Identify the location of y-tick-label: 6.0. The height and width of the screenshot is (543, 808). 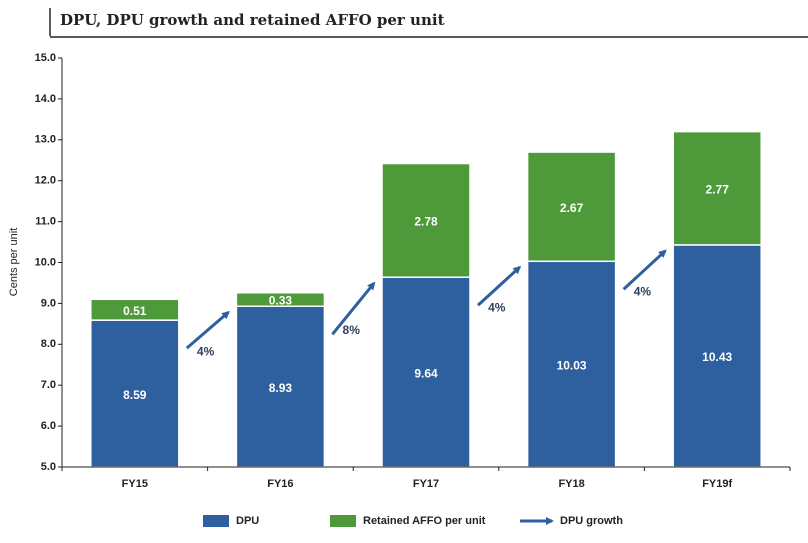
(48, 426).